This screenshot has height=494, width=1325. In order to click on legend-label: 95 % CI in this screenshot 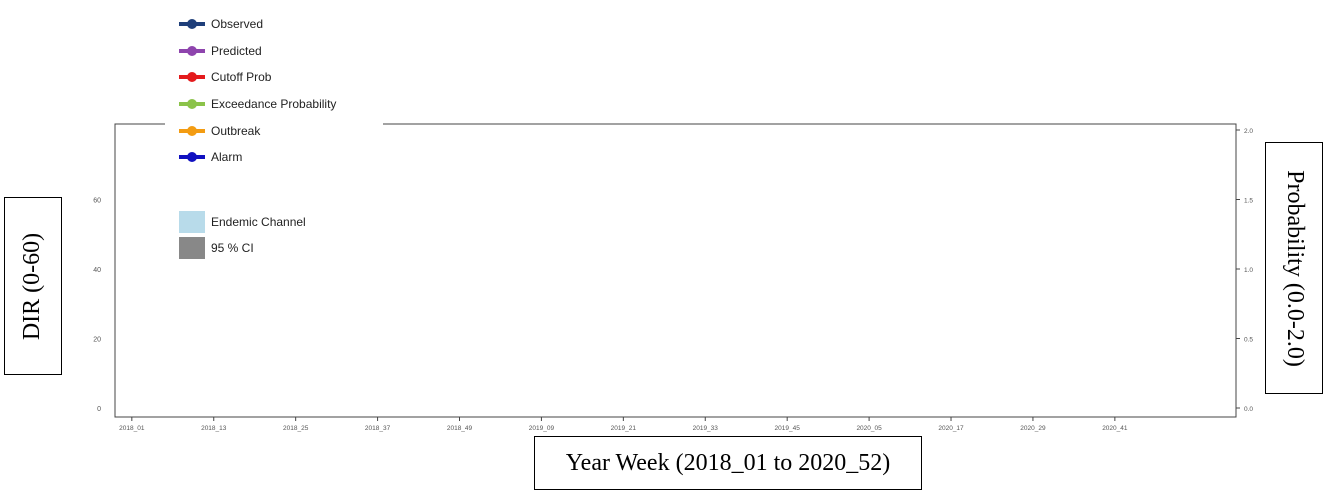, I will do `click(232, 248)`.